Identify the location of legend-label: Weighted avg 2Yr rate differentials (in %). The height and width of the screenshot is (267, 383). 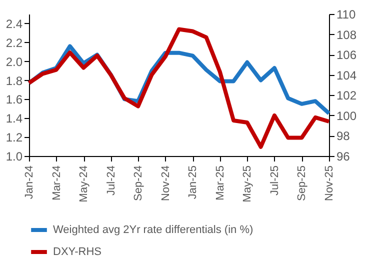
(153, 230).